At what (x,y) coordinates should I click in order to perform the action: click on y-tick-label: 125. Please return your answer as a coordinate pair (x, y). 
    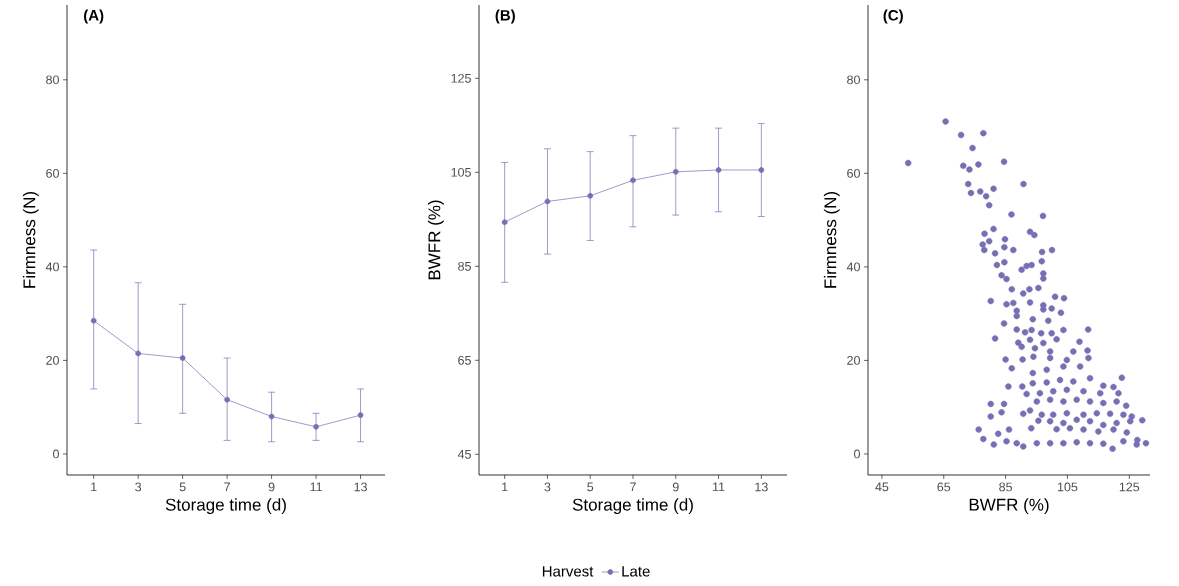
    Looking at the image, I should click on (461, 78).